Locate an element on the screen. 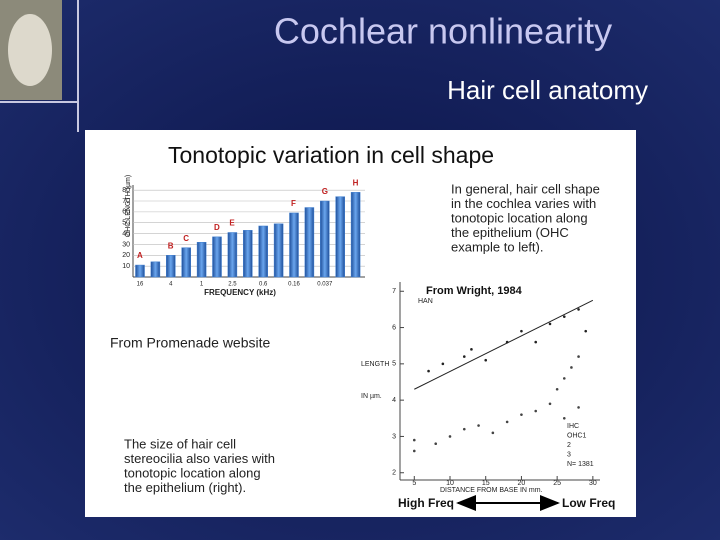 The height and width of the screenshot is (540, 720). x-tick-label: 2.5 is located at coordinates (232, 285).